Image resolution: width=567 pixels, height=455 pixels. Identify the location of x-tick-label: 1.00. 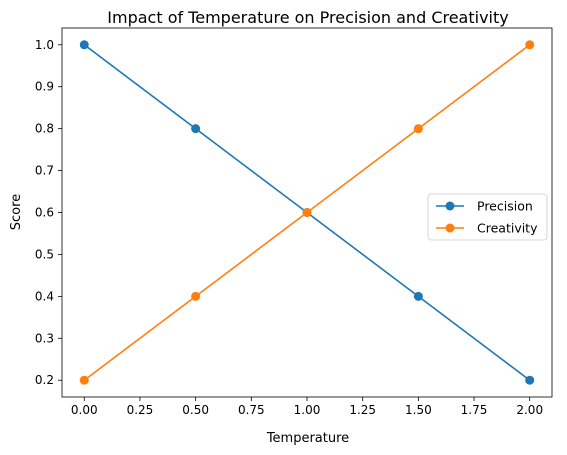
(307, 410).